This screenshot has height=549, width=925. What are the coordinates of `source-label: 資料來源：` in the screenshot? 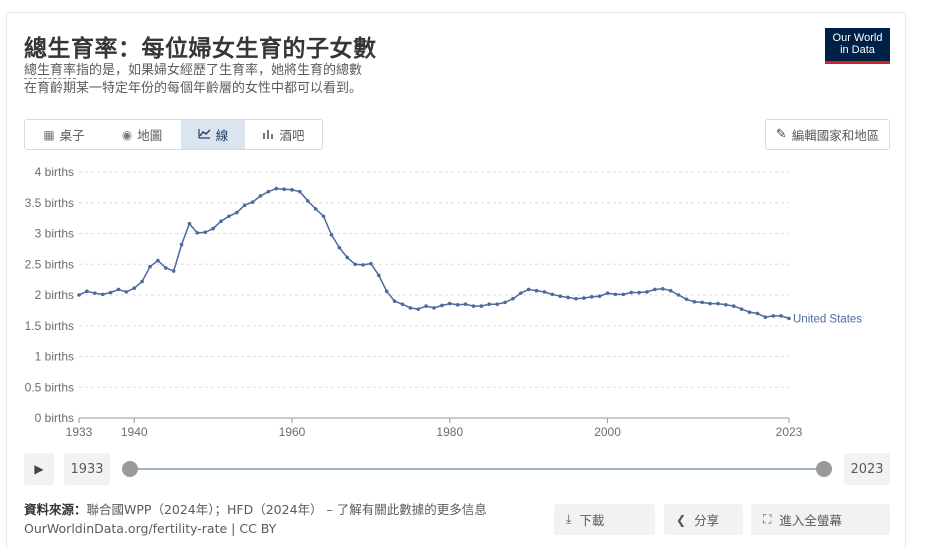 It's located at (55, 509).